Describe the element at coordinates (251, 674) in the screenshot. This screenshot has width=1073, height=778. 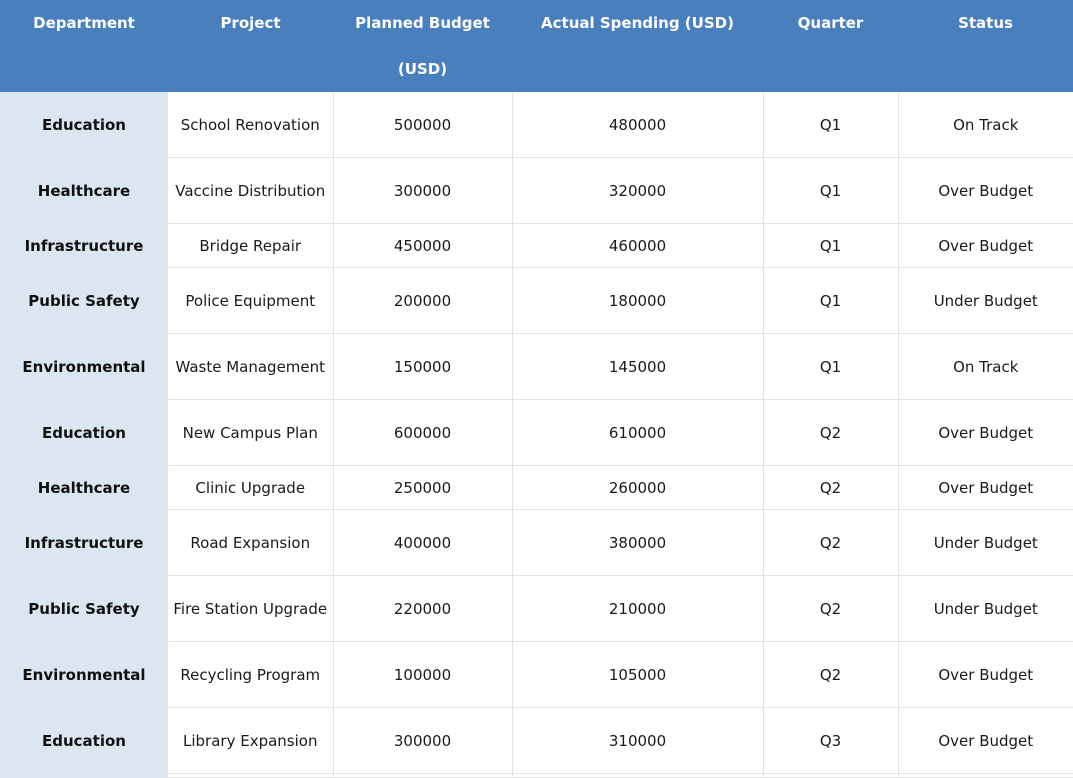
I see `project-cell: Recycling Program` at that location.